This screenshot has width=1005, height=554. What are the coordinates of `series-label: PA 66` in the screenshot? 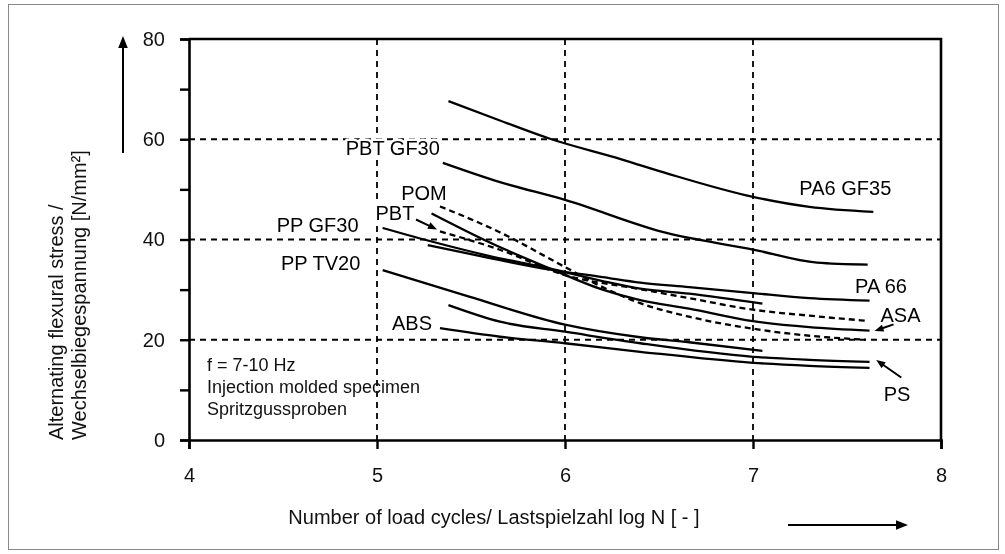 It's located at (881, 285).